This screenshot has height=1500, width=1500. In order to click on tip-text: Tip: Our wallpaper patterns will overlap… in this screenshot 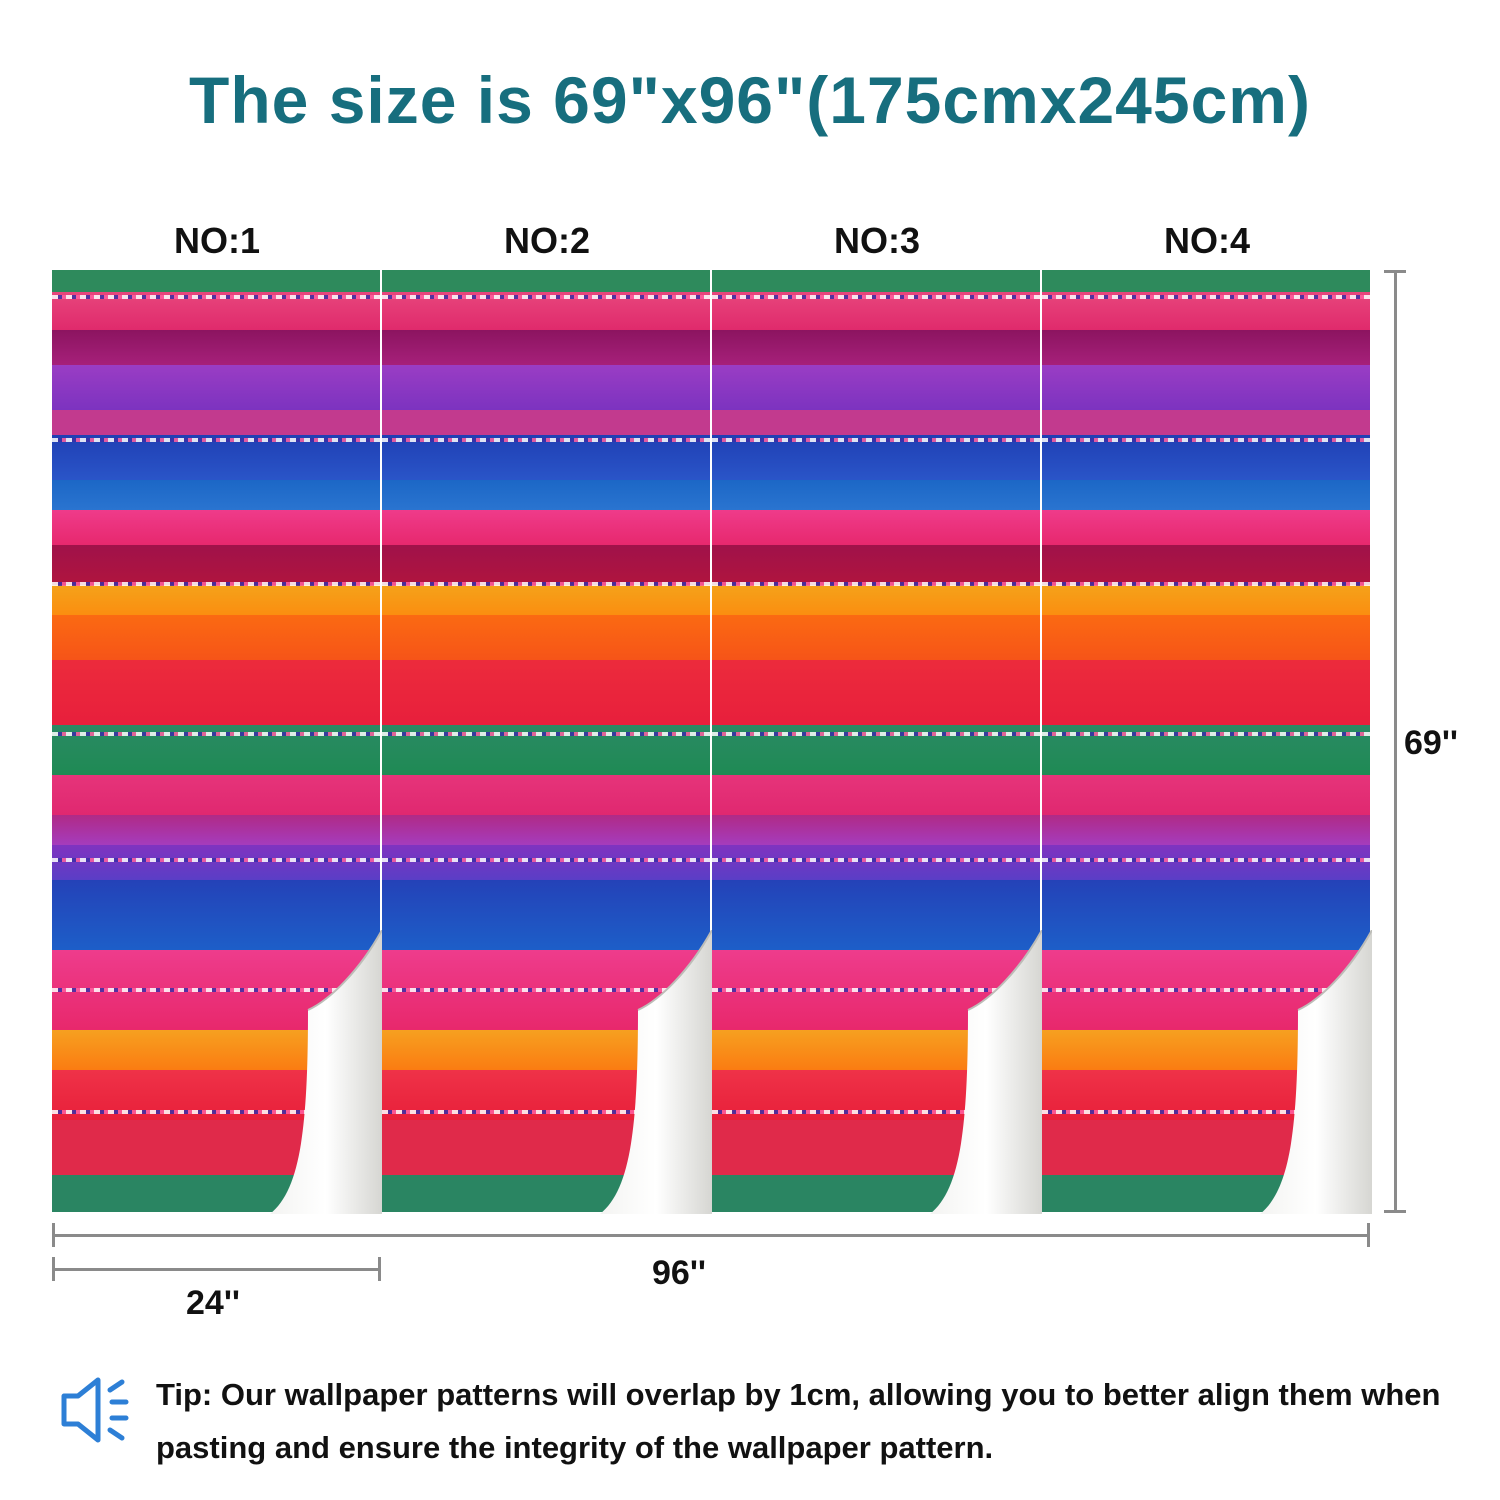, I will do `click(798, 1421)`.